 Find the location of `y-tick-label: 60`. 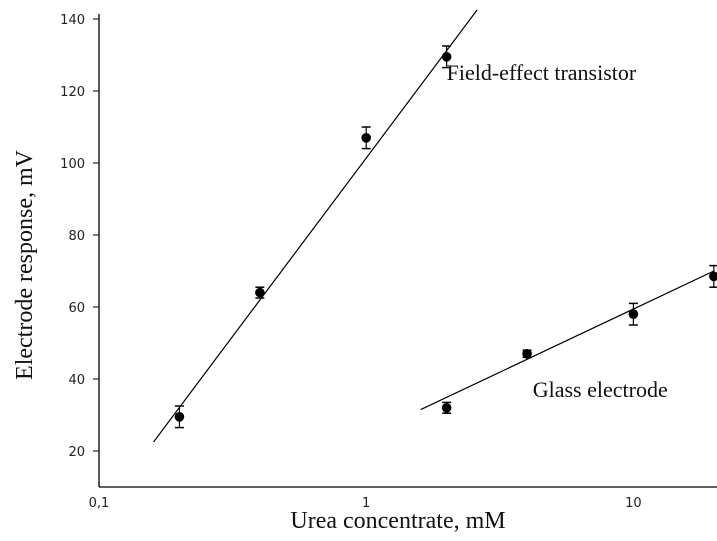

y-tick-label: 60 is located at coordinates (76, 308).